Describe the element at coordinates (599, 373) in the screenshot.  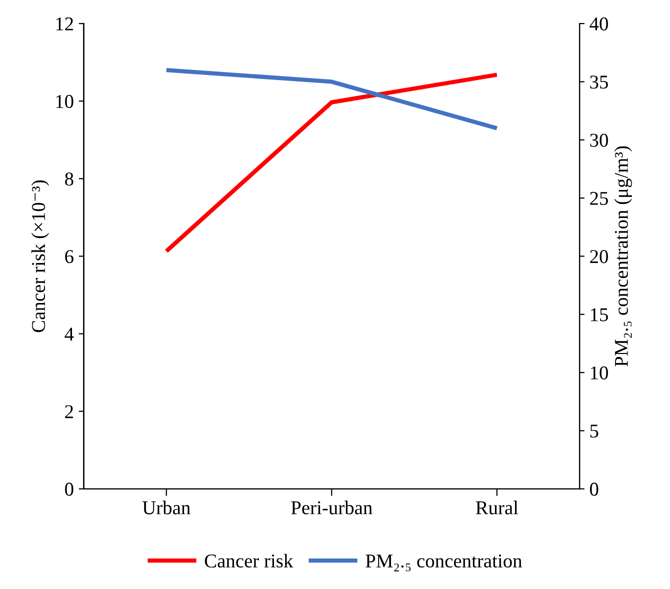
I see `y2-tick-label: 10` at that location.